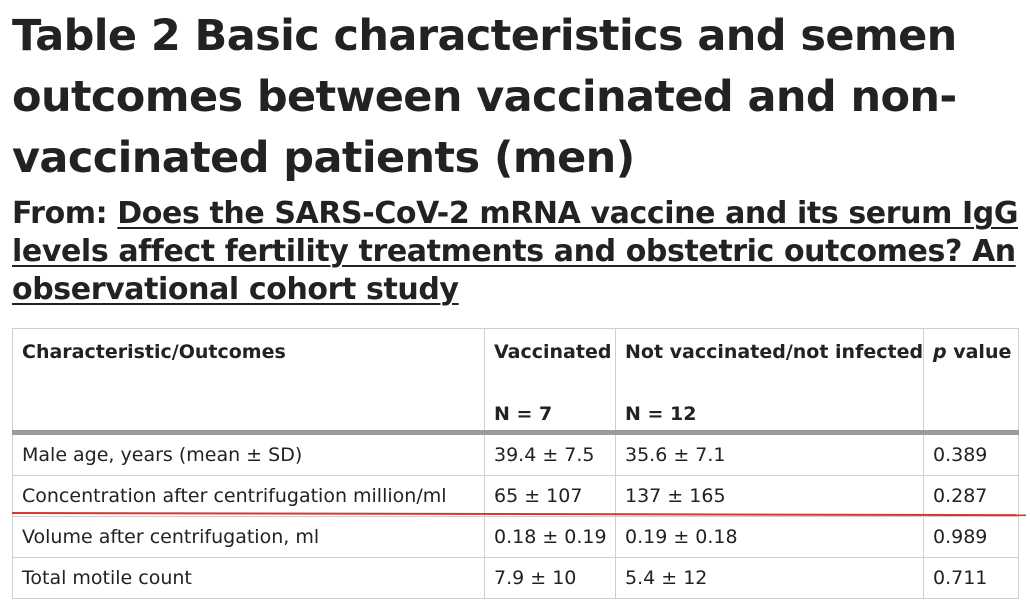 The width and height of the screenshot is (1030, 615). Describe the element at coordinates (971, 496) in the screenshot. I see `cell-p-value: 0.287` at that location.